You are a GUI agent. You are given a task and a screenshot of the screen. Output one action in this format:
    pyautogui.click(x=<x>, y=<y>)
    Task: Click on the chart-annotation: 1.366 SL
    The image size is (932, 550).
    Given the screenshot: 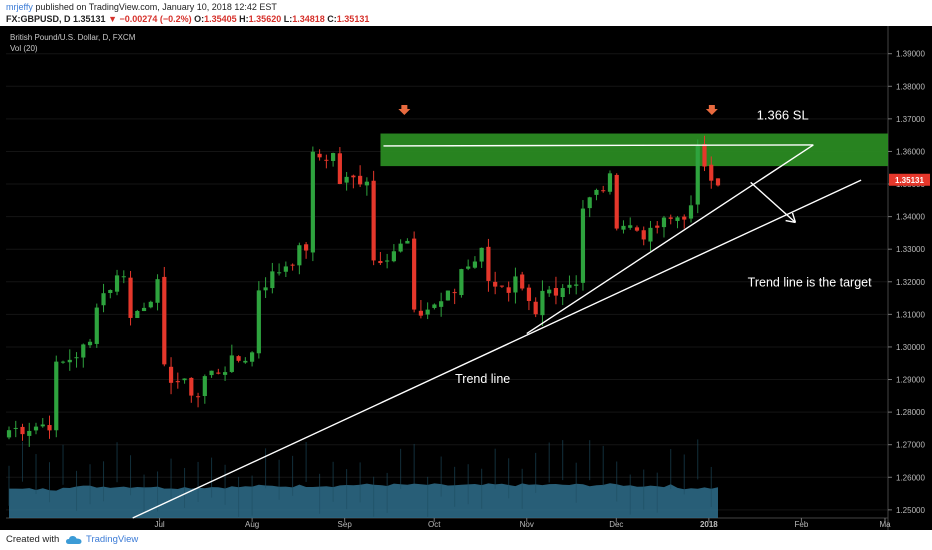 What is the action you would take?
    pyautogui.click(x=783, y=115)
    